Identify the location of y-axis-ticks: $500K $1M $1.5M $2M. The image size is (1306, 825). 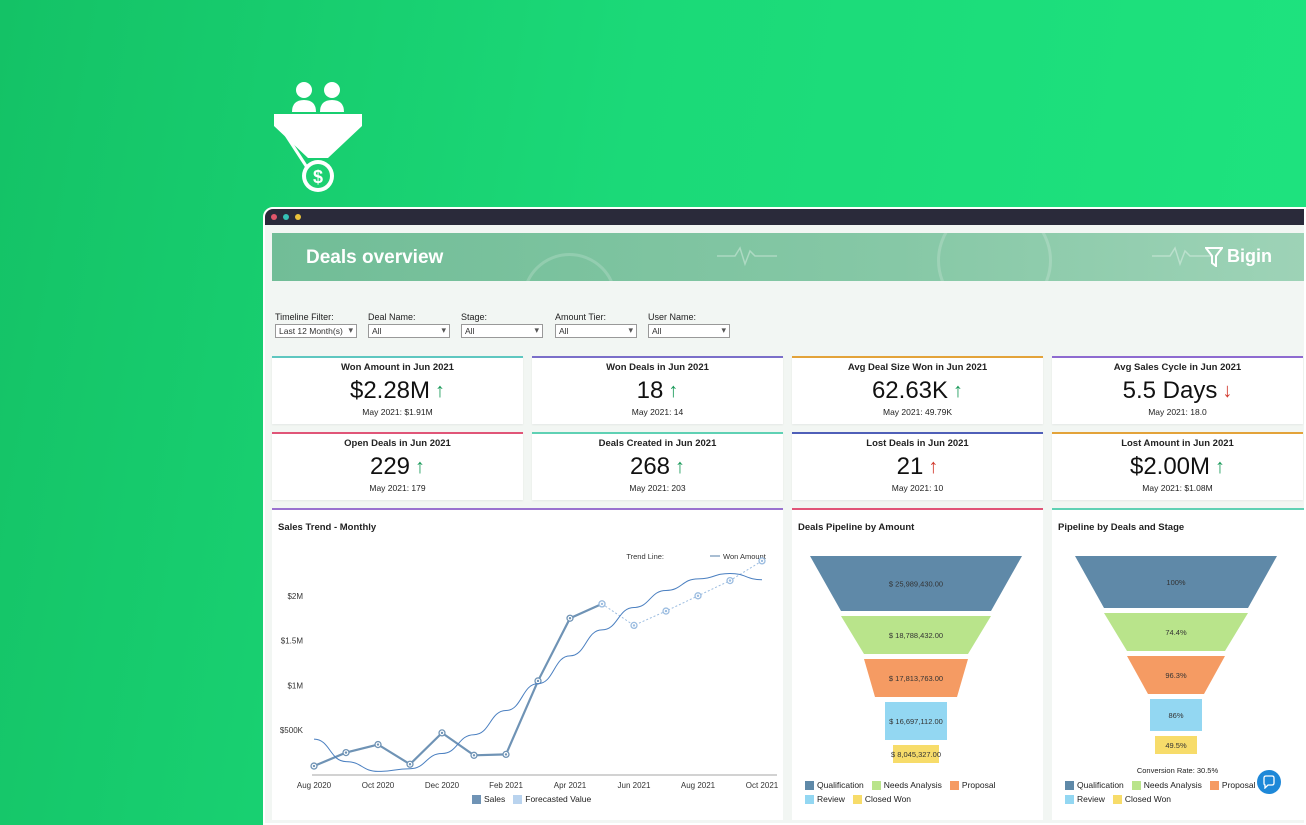
(292, 663).